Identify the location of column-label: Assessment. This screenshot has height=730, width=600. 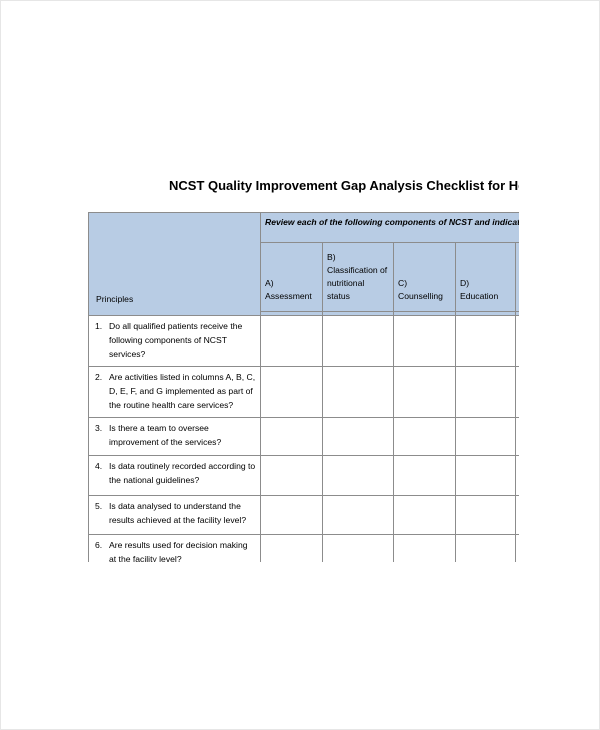
(288, 296).